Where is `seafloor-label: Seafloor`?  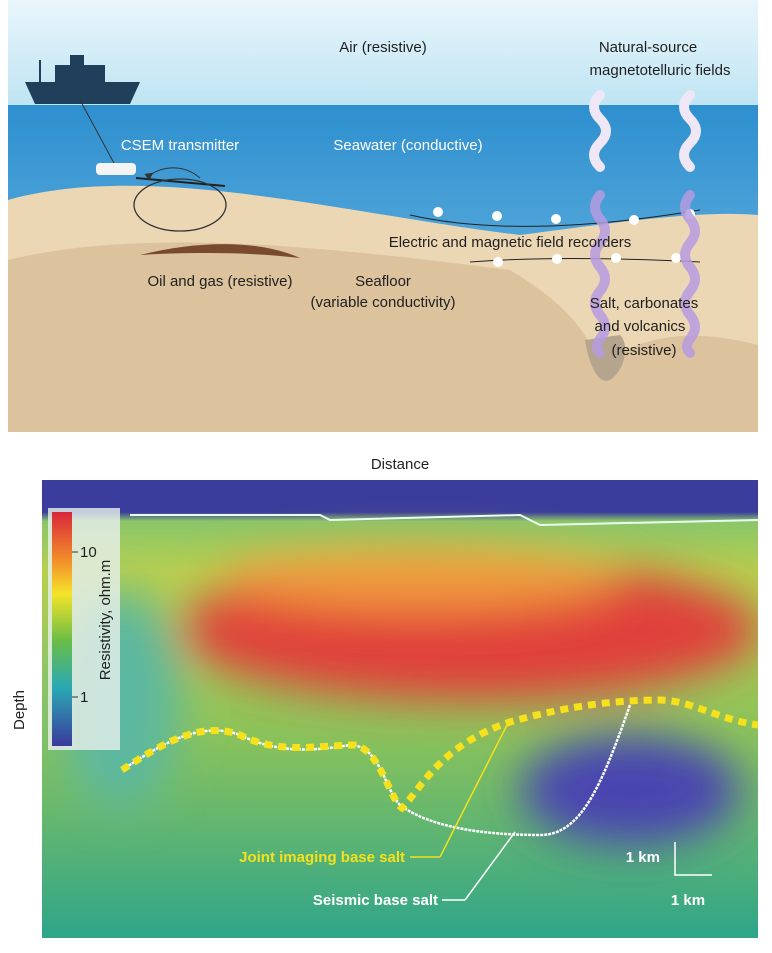 seafloor-label: Seafloor is located at coordinates (383, 281).